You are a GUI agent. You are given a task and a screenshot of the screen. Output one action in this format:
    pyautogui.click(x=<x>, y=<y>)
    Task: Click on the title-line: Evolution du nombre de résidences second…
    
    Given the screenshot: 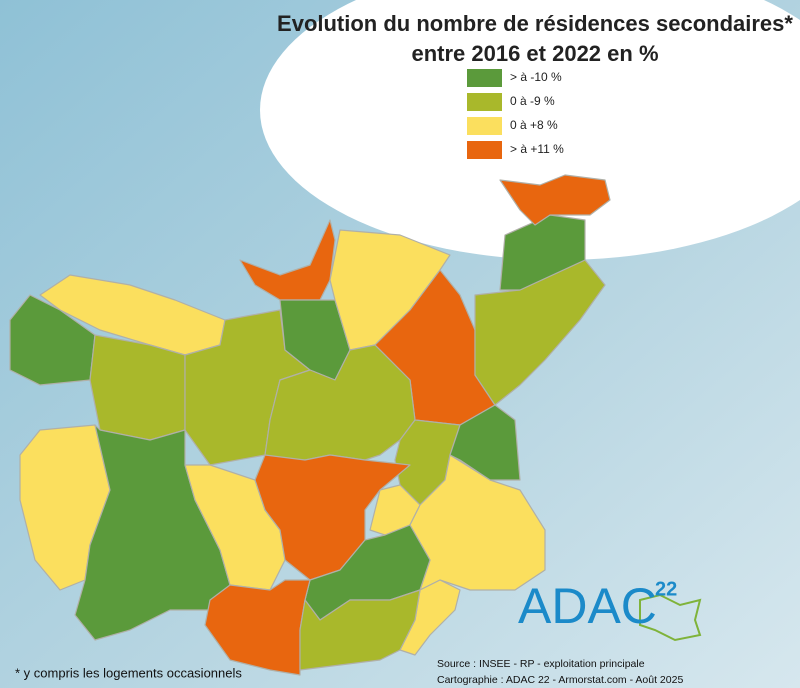 What is the action you would take?
    pyautogui.click(x=535, y=23)
    